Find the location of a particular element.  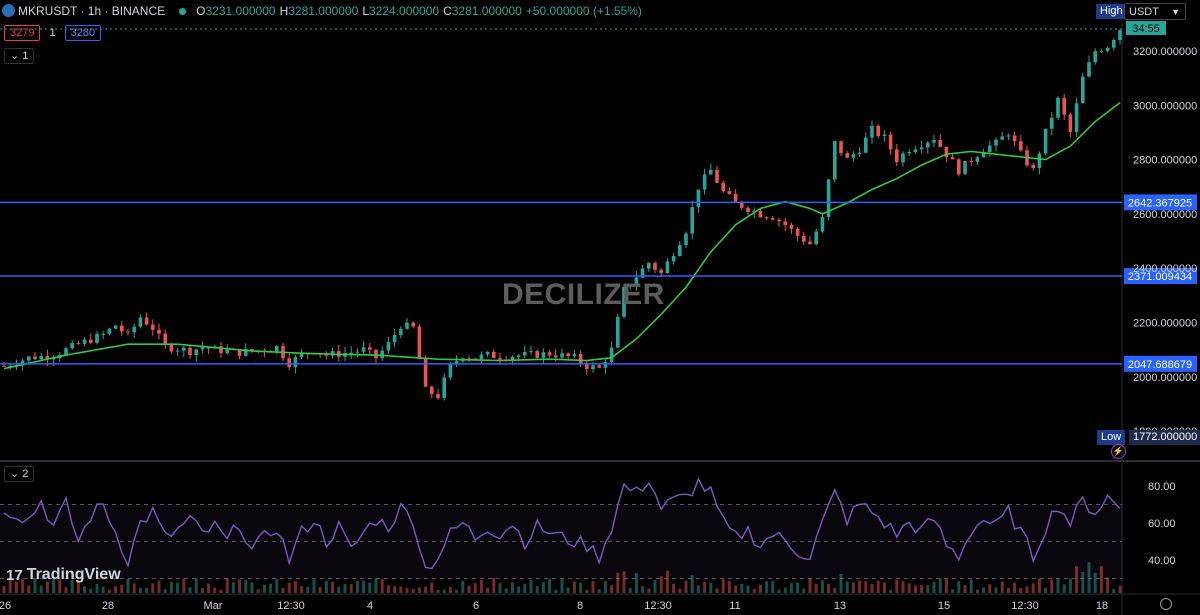

watermark: DECILIZER is located at coordinates (583, 294).